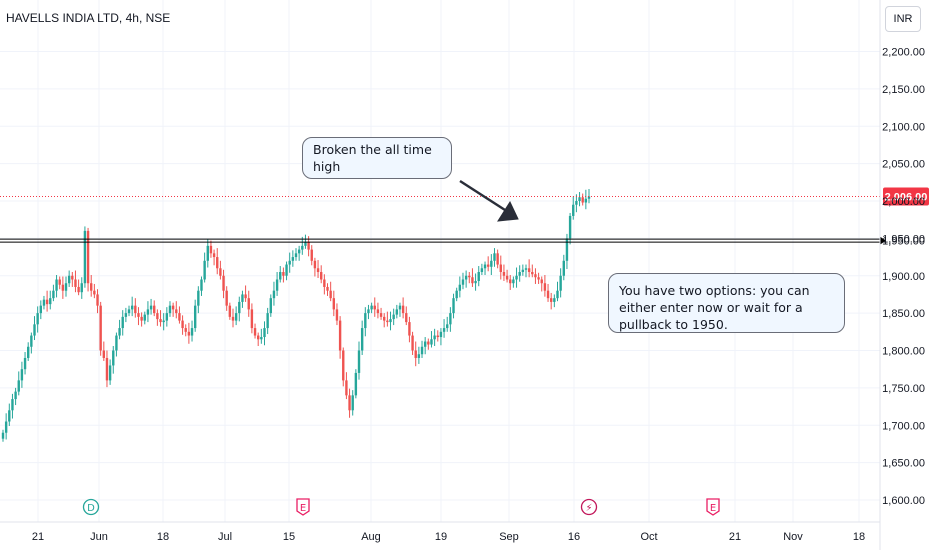 The width and height of the screenshot is (932, 550). Describe the element at coordinates (589, 507) in the screenshot. I see `split-event-icon: ⚡` at that location.